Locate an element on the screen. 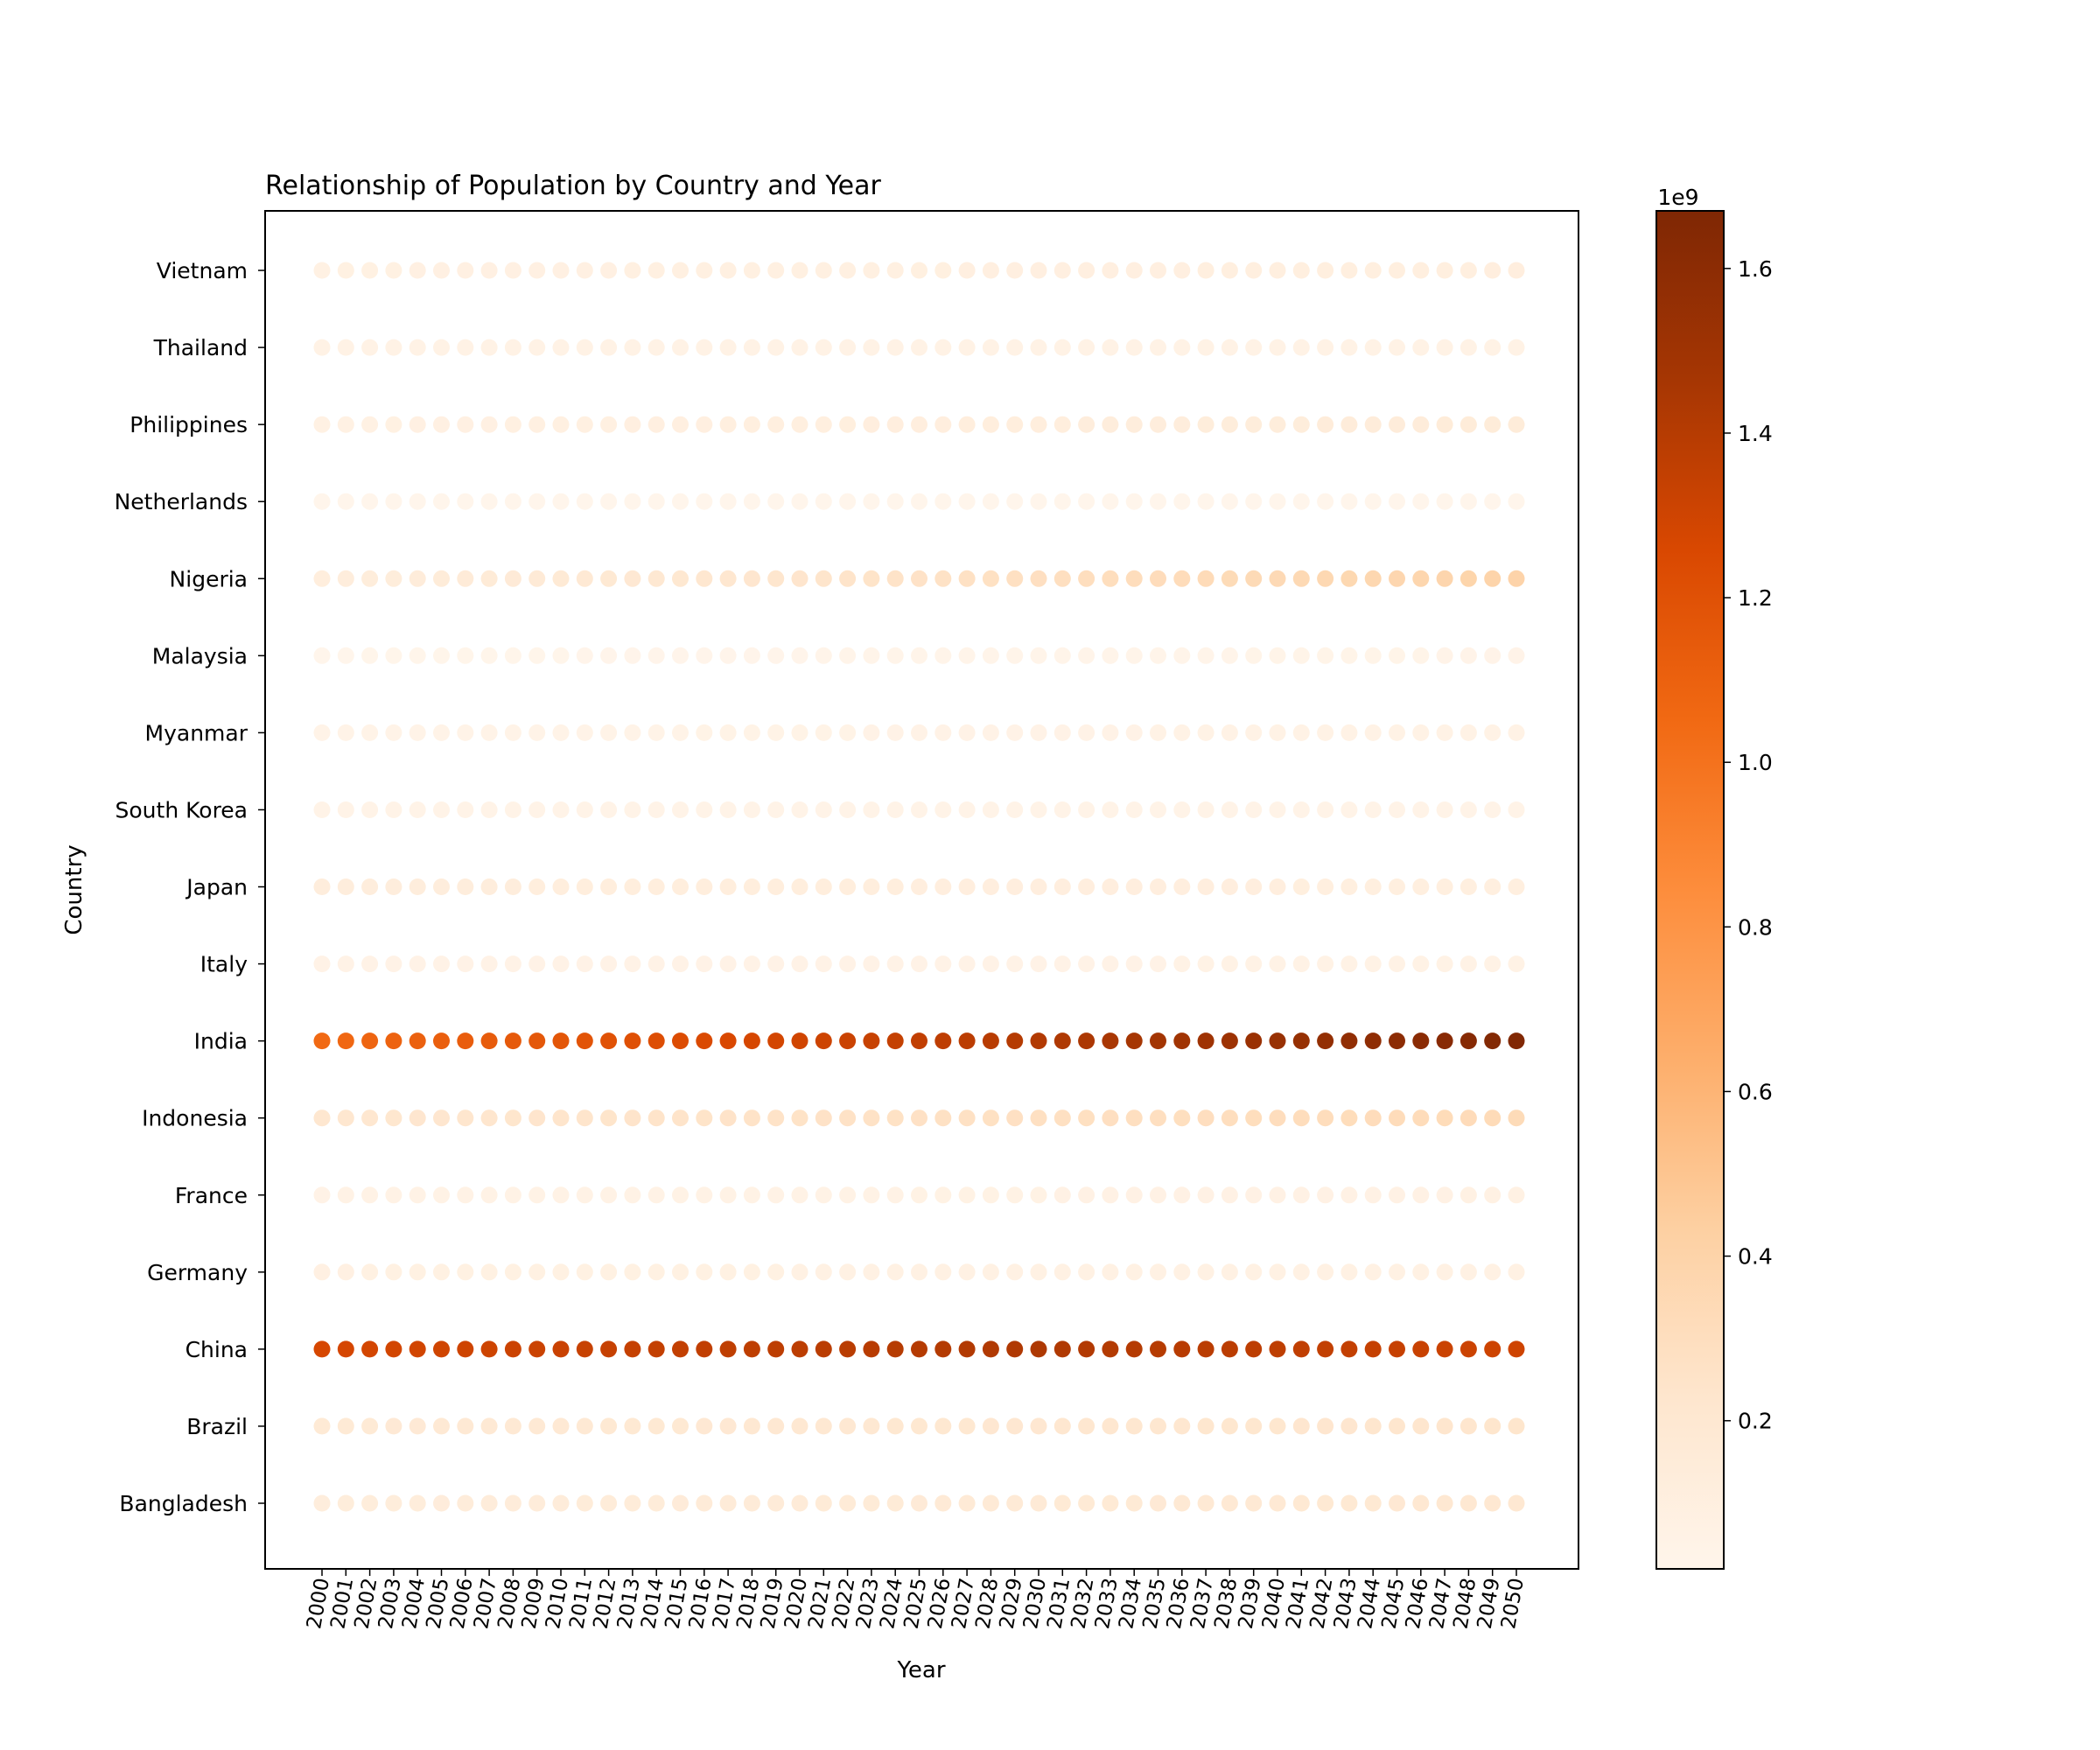 This screenshot has height=1750, width=2100. point-france-2022 is located at coordinates (848, 1195).